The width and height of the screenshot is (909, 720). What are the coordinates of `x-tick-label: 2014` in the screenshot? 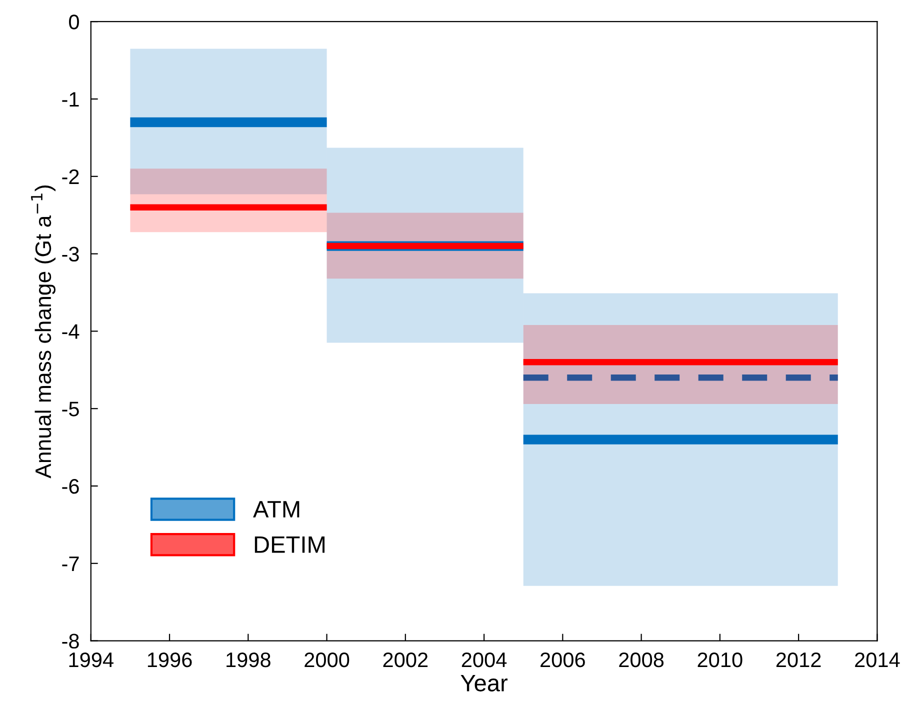 It's located at (877, 660).